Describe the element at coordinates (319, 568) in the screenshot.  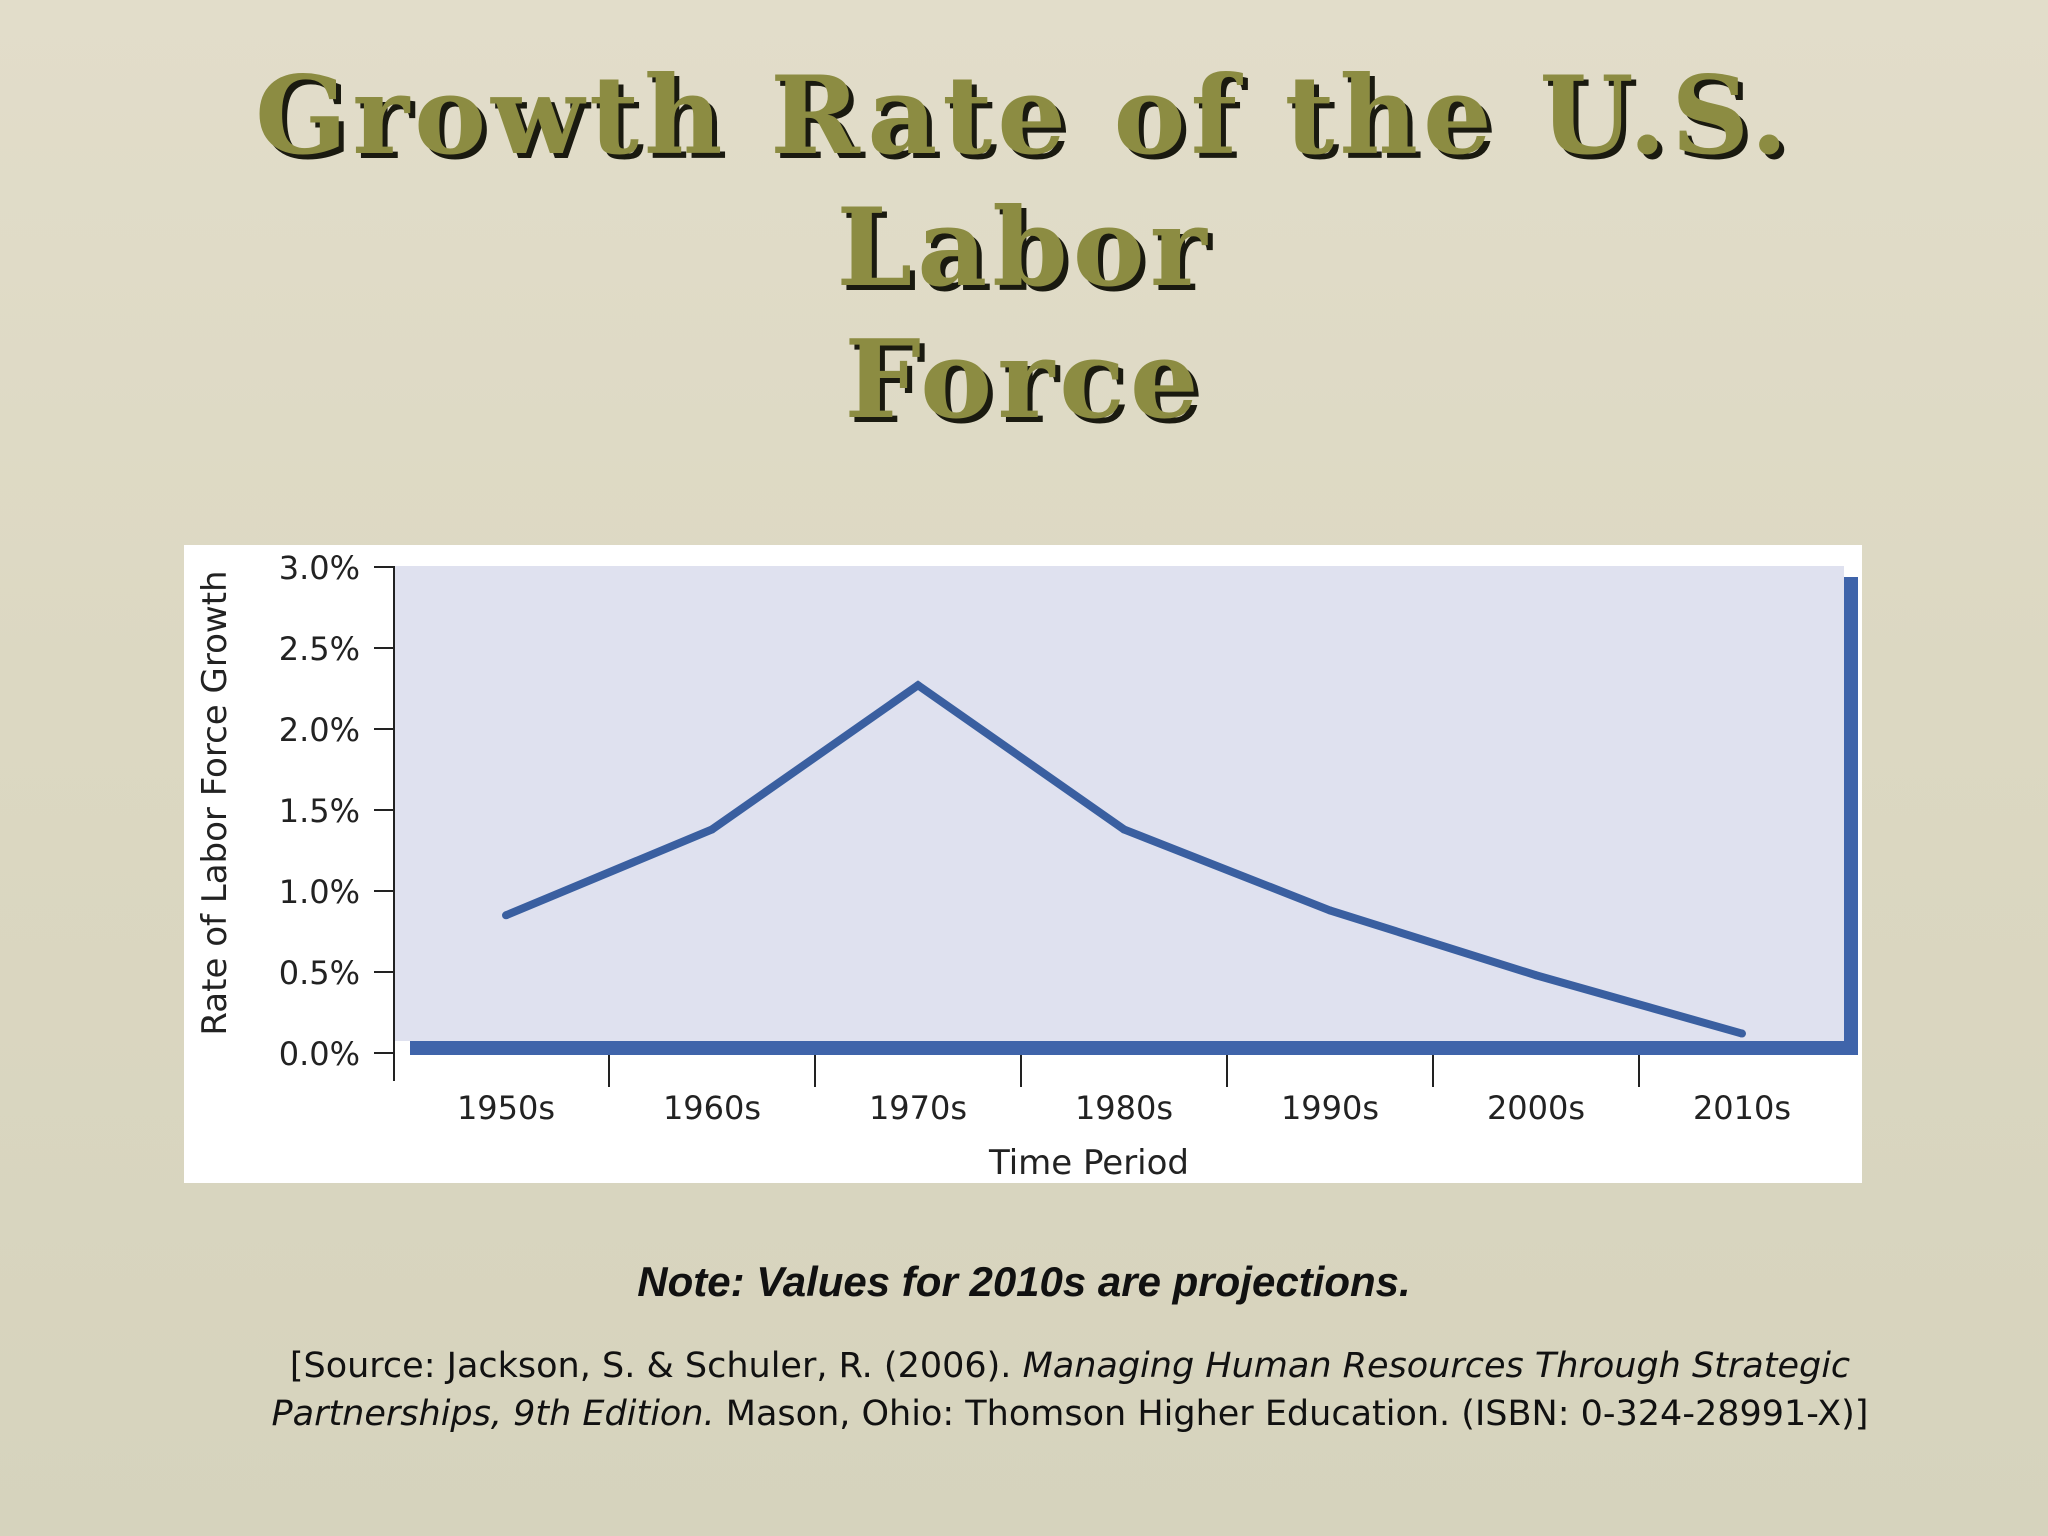
I see `y-tick-label: 3.0%` at that location.